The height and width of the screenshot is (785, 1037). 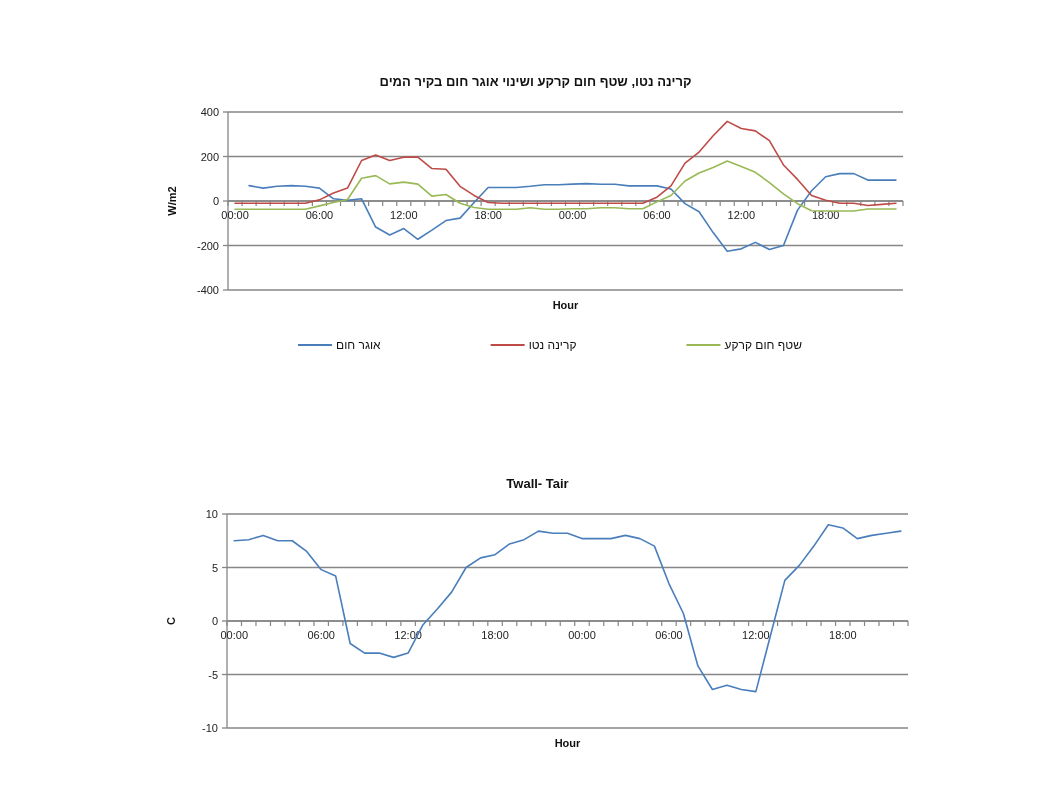 What do you see at coordinates (210, 728) in the screenshot?
I see `y-tick-label: -10` at bounding box center [210, 728].